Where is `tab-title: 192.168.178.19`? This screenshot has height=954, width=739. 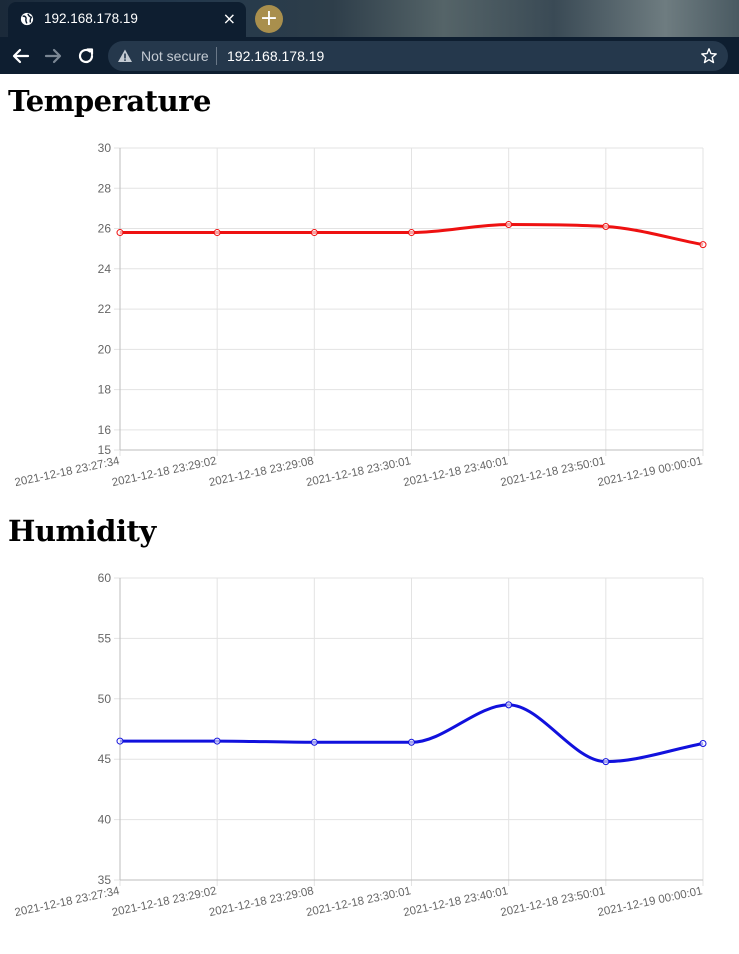
tab-title: 192.168.178.19 is located at coordinates (91, 18).